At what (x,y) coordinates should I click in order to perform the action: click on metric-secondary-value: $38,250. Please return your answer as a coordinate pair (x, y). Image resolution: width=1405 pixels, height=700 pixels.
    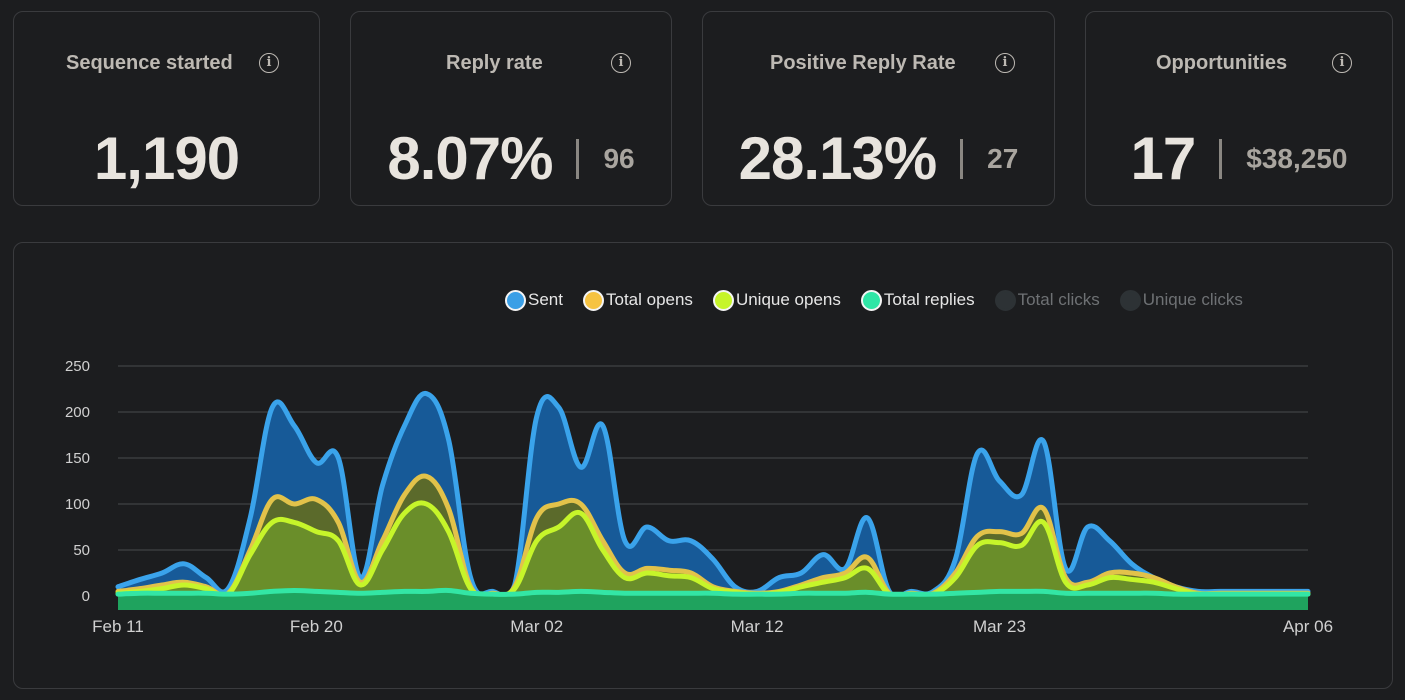
    Looking at the image, I should click on (1297, 158).